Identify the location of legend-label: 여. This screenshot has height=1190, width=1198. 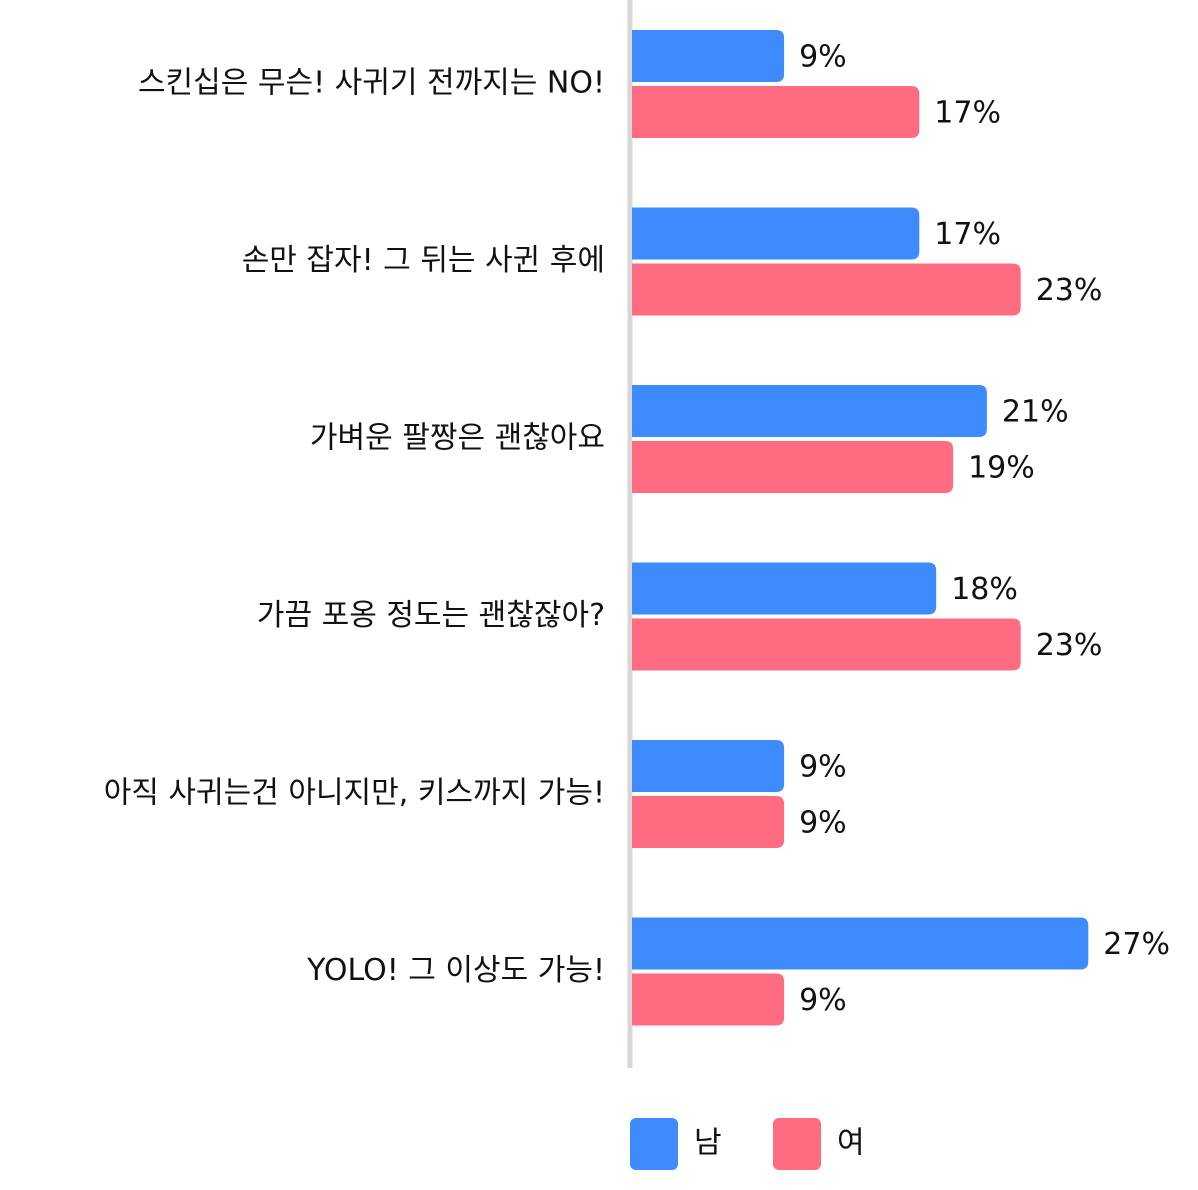
(851, 1143).